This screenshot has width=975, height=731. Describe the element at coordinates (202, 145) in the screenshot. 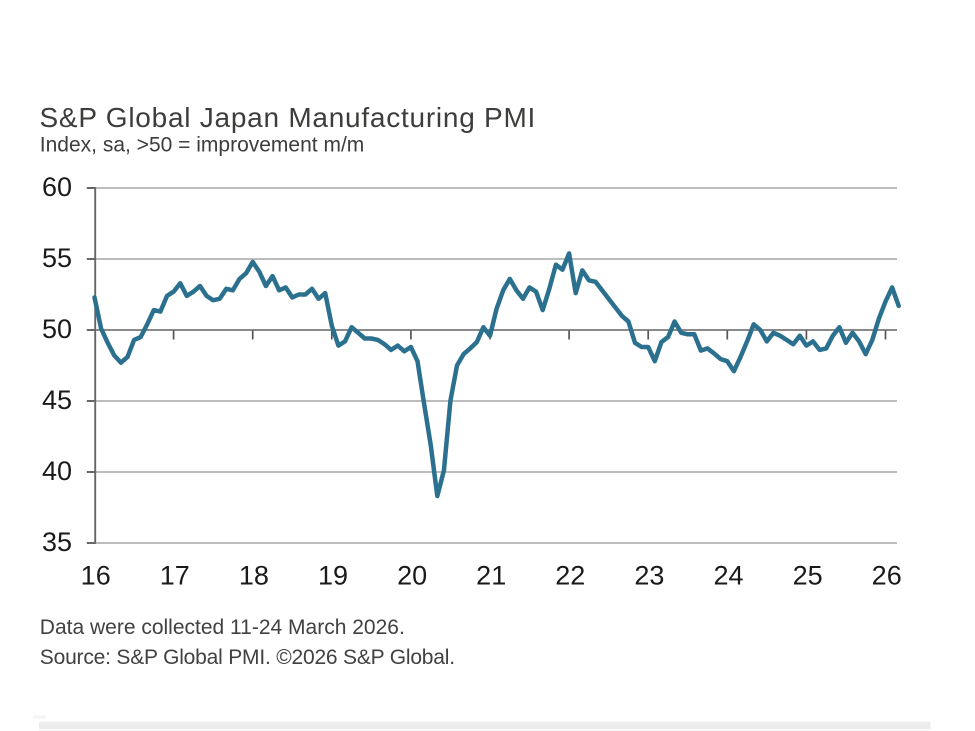

I see `svg-text:Index, sa, >50 = improvement m: Index, sa, >50 = improvement m/m` at that location.